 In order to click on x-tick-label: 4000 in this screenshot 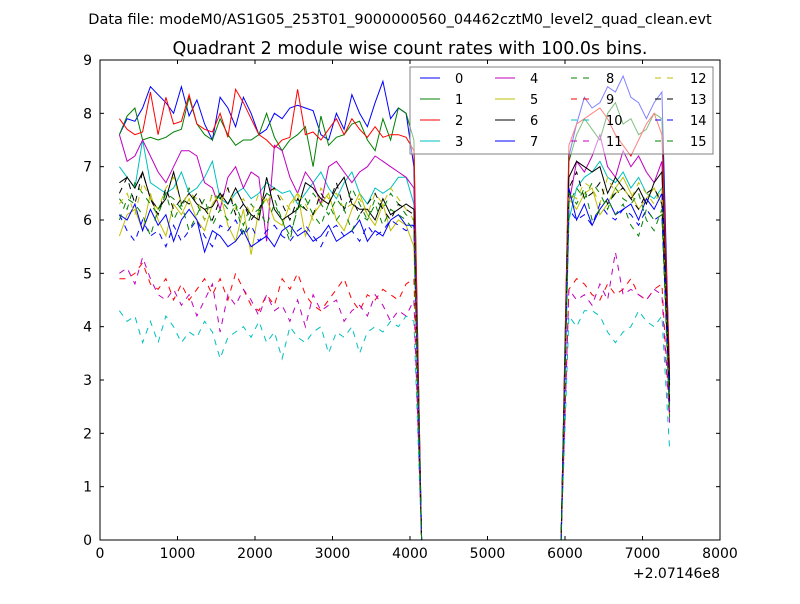, I will do `click(410, 554)`.